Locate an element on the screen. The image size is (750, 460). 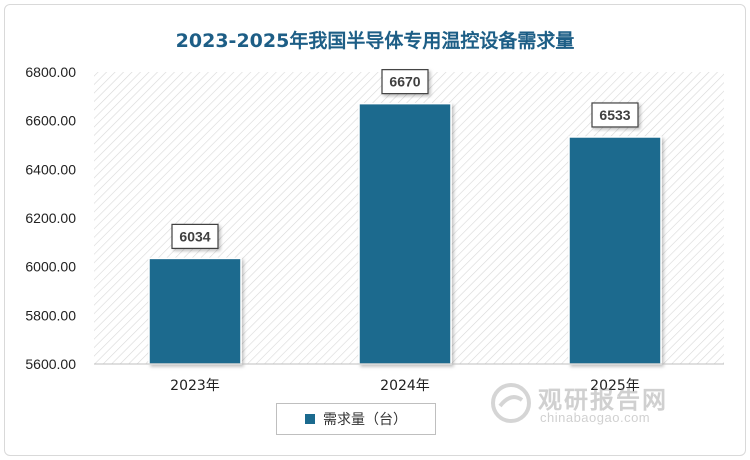
watermark-url: chinabaogao.com is located at coordinates (595, 417).